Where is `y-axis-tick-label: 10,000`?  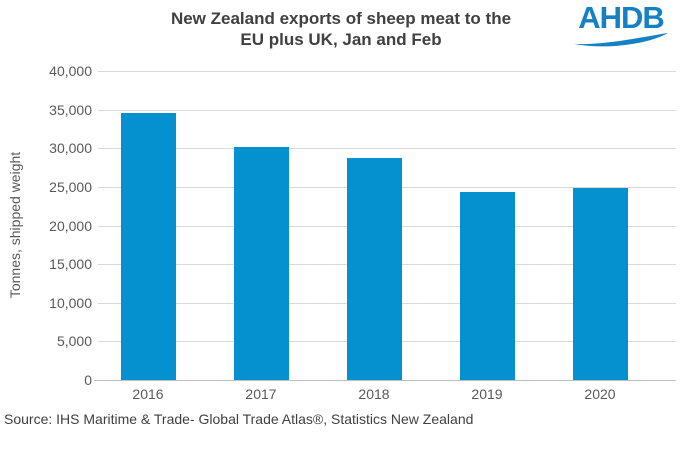 y-axis-tick-label: 10,000 is located at coordinates (70, 302).